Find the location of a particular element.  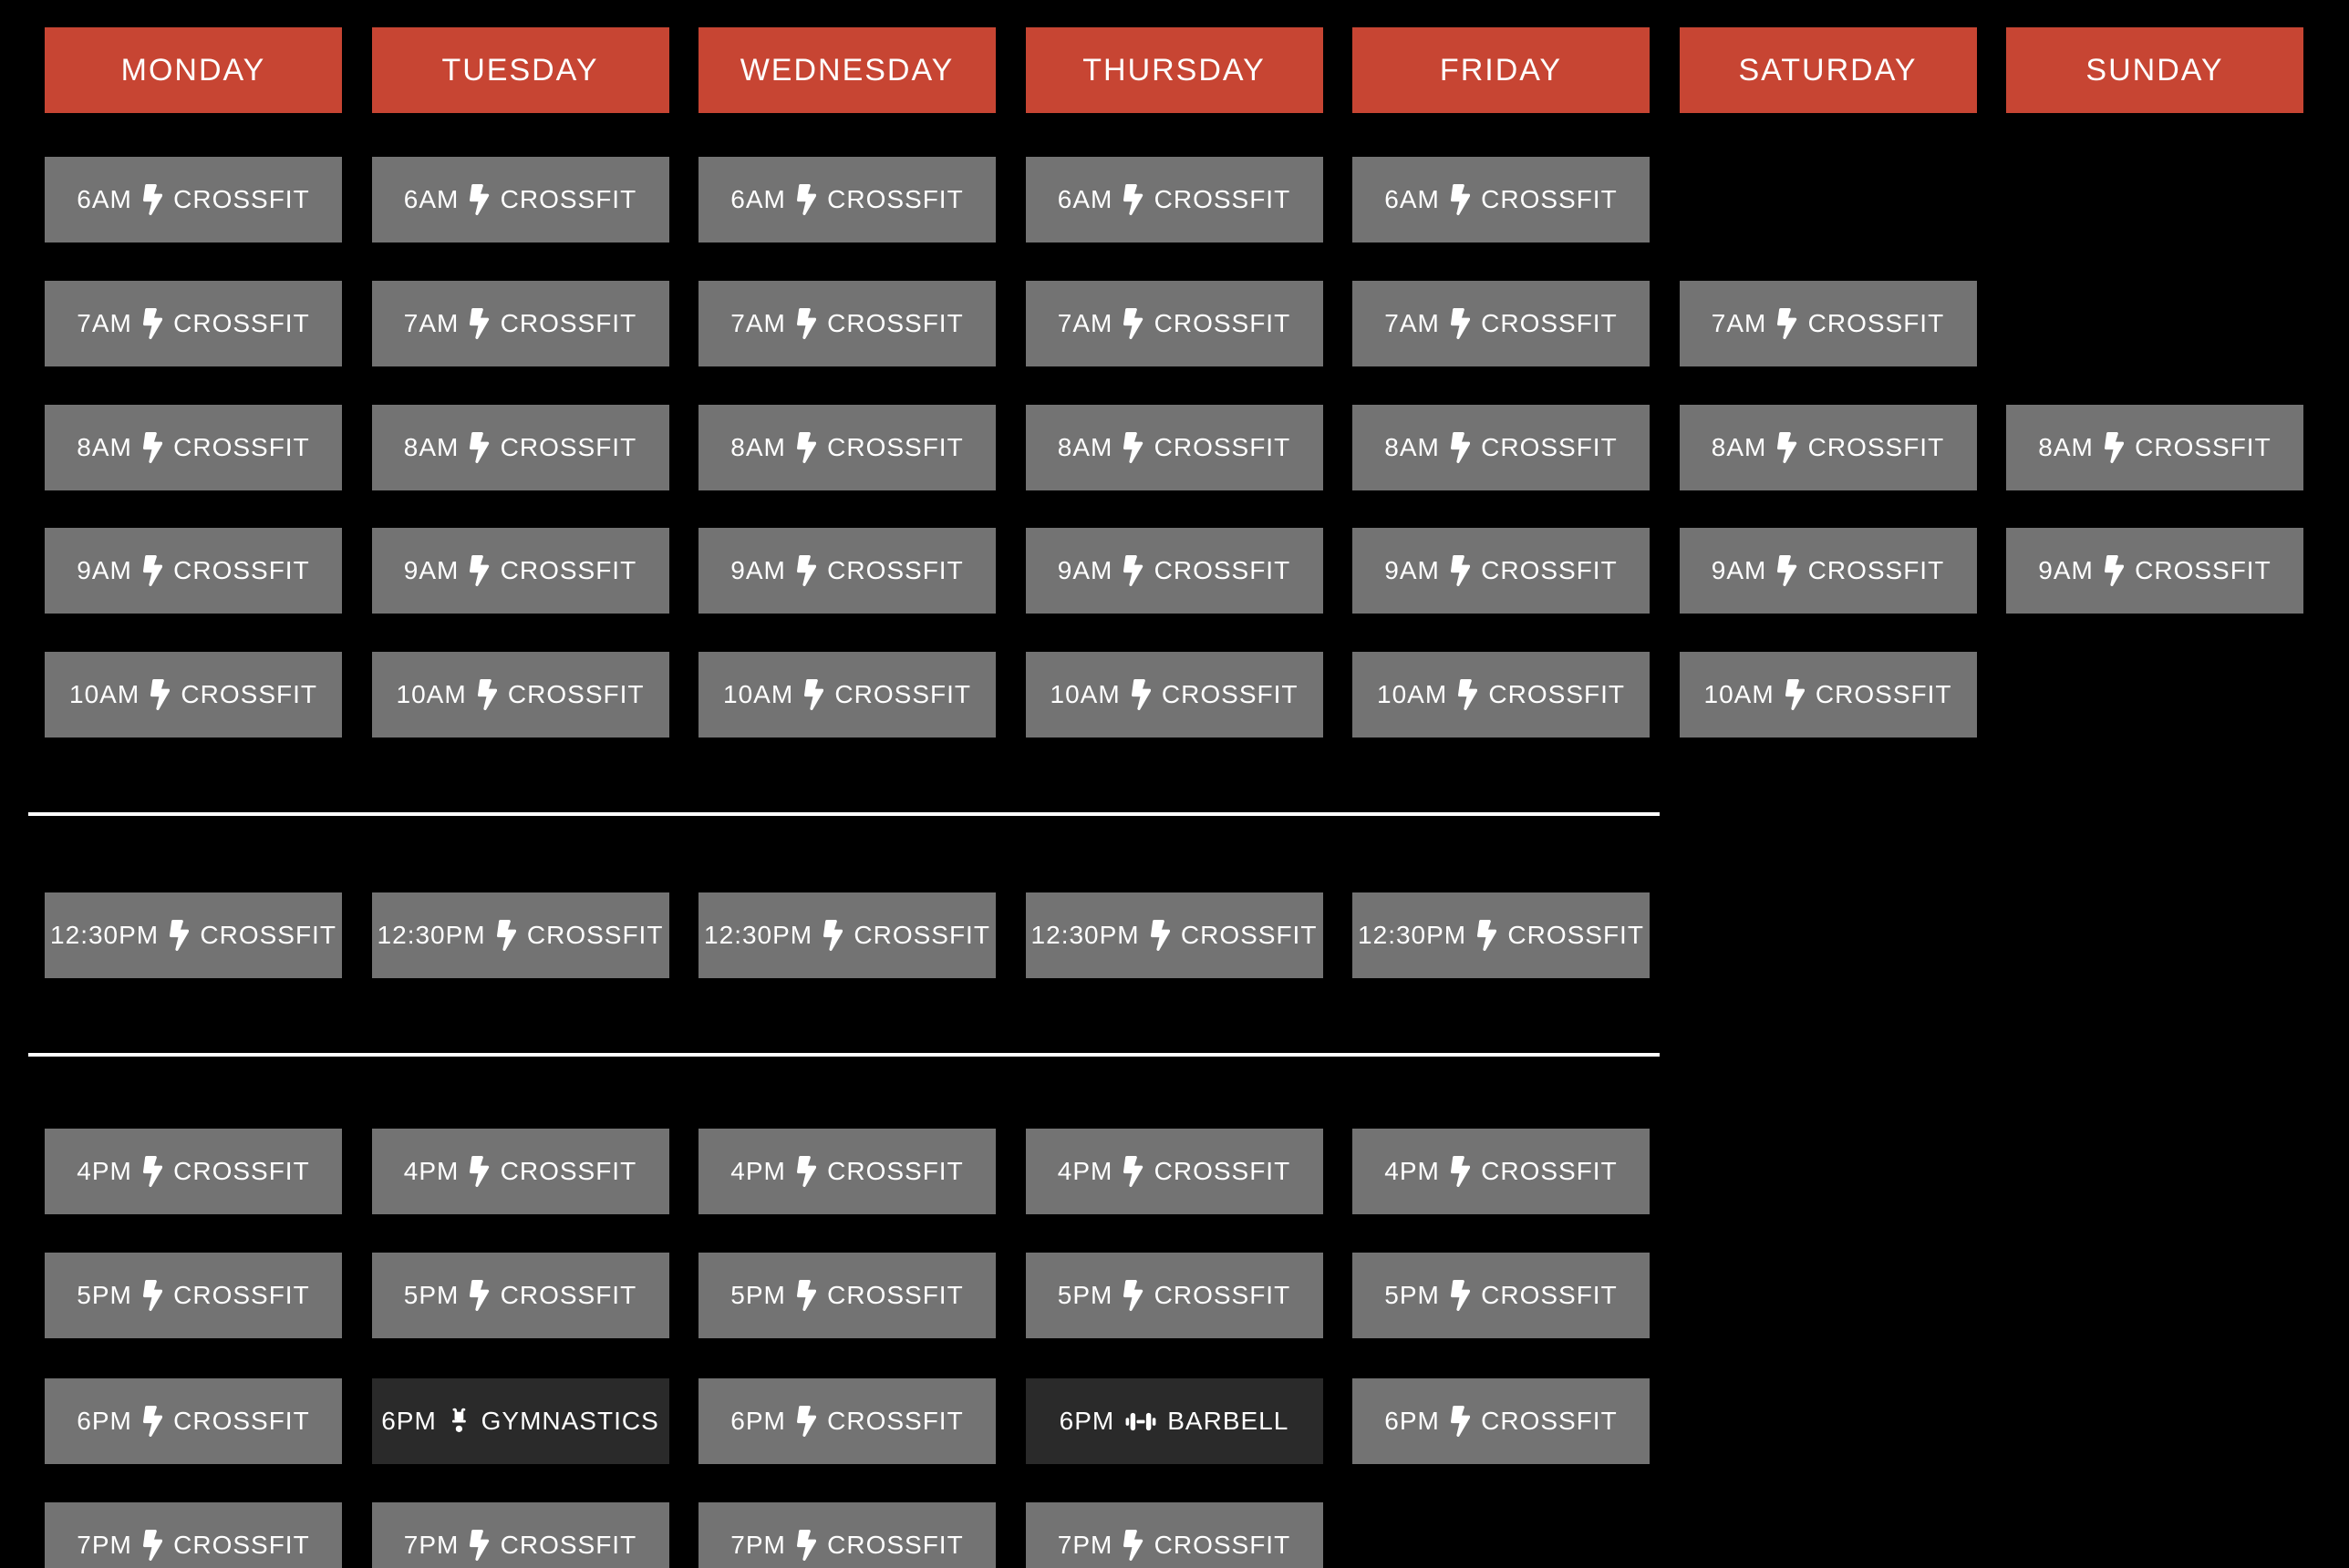

class-button-7pm-wednesday: 7PM CROSSFIT is located at coordinates (847, 1535).